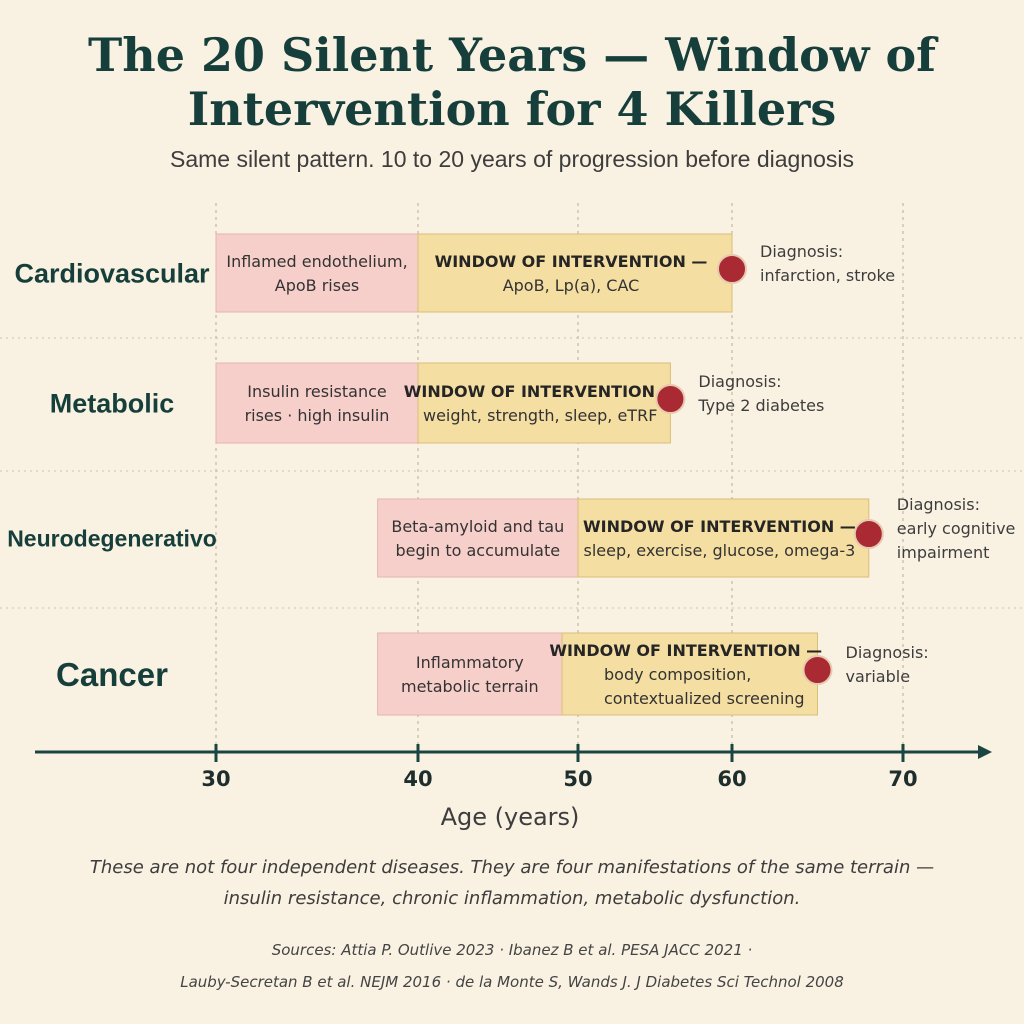 The height and width of the screenshot is (1024, 1024). Describe the element at coordinates (670, 399) in the screenshot. I see `diagnosis-marker-metabolic` at that location.